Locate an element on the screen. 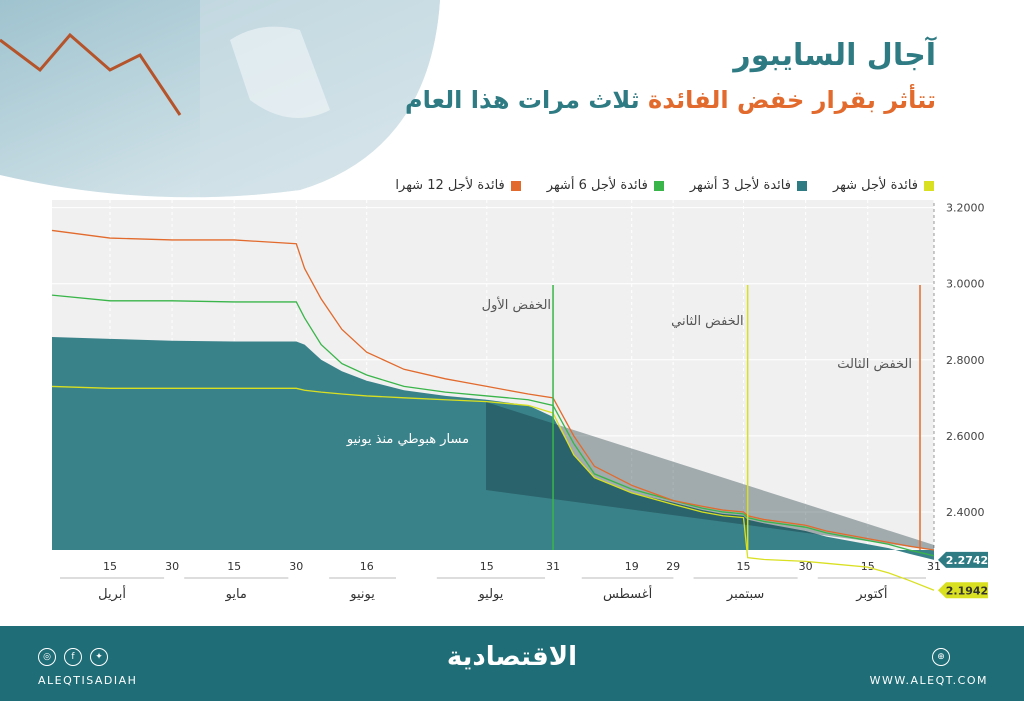  legend-item-three-months: فائدة لأجل 3 أشهر is located at coordinates (748, 185).